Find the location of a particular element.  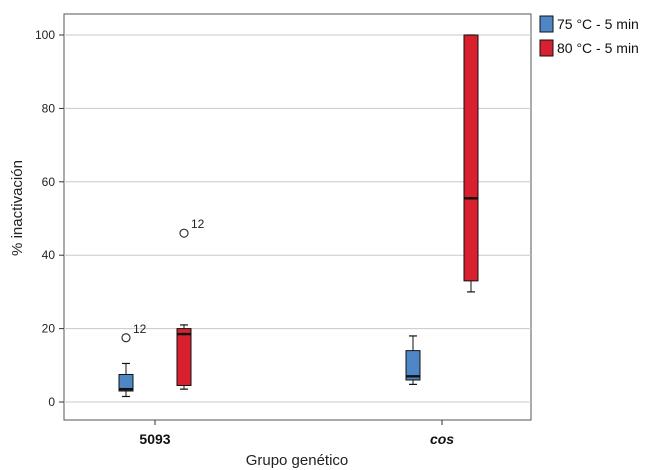

y-tick-label: 40 is located at coordinates (49, 255).